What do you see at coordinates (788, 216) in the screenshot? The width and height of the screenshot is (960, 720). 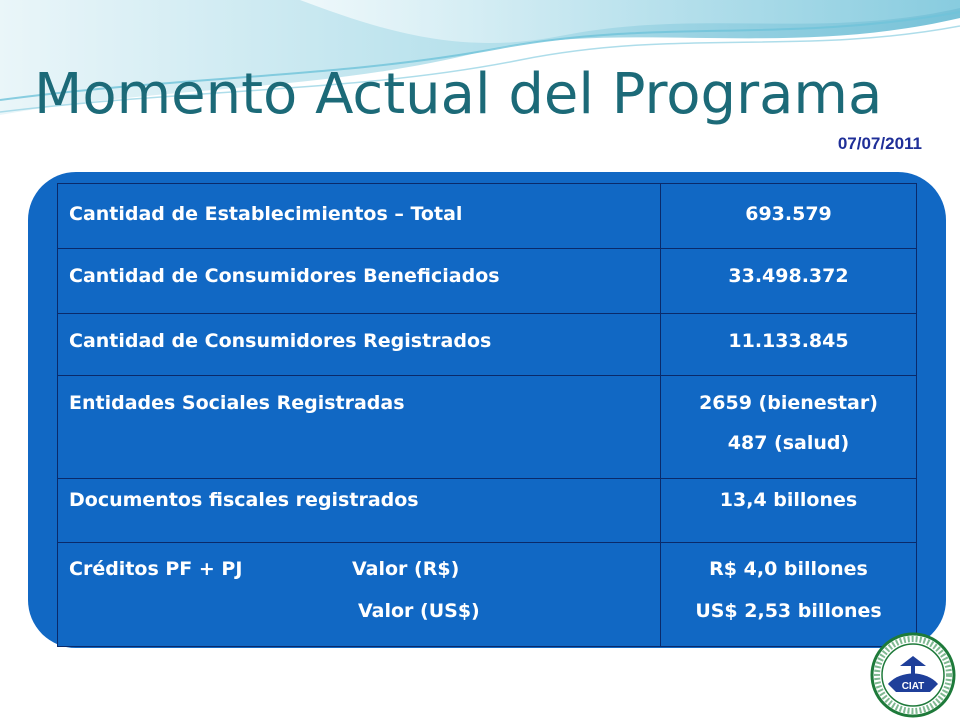 I see `row-value-establishments: 693.579` at bounding box center [788, 216].